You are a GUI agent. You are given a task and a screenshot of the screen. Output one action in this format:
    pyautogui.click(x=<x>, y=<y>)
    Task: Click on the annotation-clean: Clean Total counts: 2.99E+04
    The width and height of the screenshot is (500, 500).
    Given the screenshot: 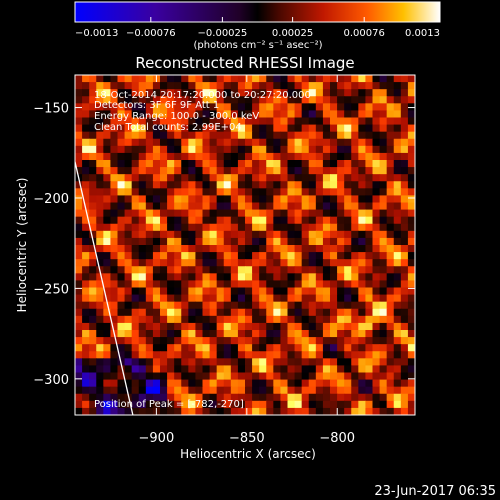 What is the action you would take?
    pyautogui.click(x=168, y=127)
    